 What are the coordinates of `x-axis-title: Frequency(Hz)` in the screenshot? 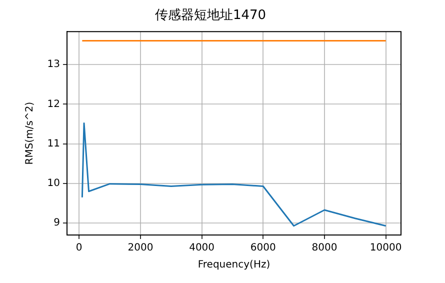 It's located at (234, 265).